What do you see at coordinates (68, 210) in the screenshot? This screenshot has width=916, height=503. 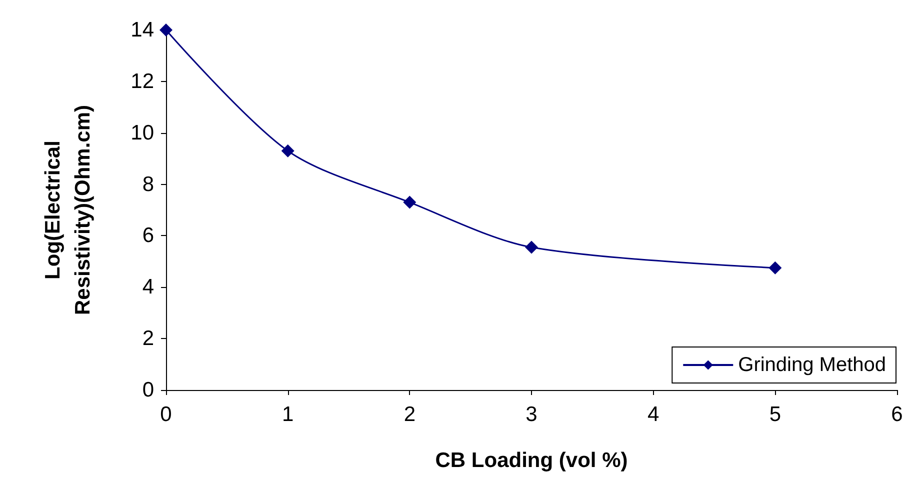 I see `y-axis-title: Log(Electrical Resistivity)(Ohm.cm)` at bounding box center [68, 210].